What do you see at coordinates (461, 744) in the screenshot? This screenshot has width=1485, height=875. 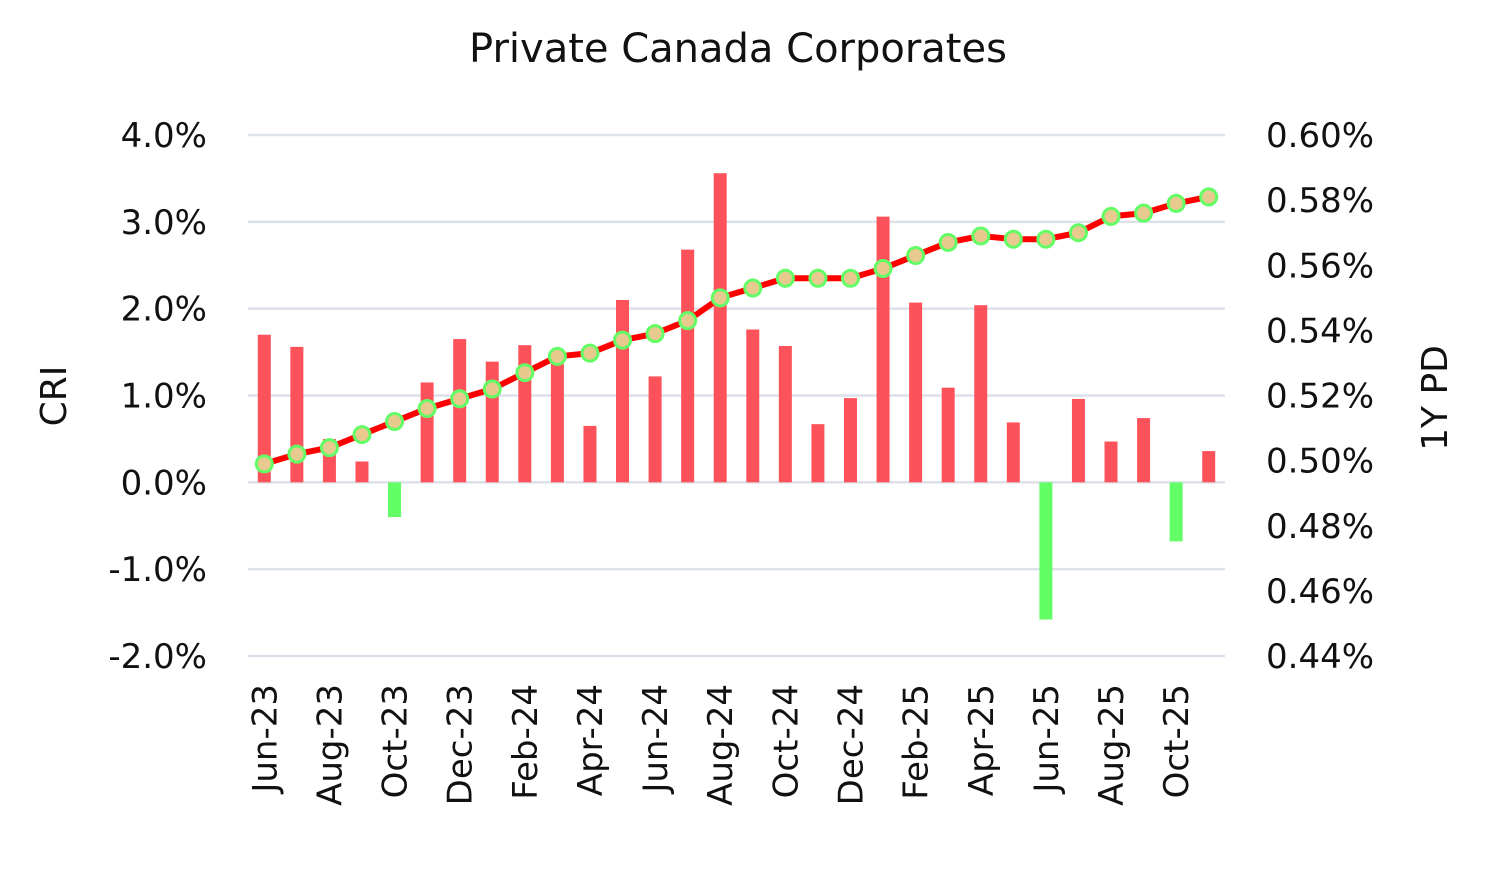 I see `x-tick-label: Dec-23` at bounding box center [461, 744].